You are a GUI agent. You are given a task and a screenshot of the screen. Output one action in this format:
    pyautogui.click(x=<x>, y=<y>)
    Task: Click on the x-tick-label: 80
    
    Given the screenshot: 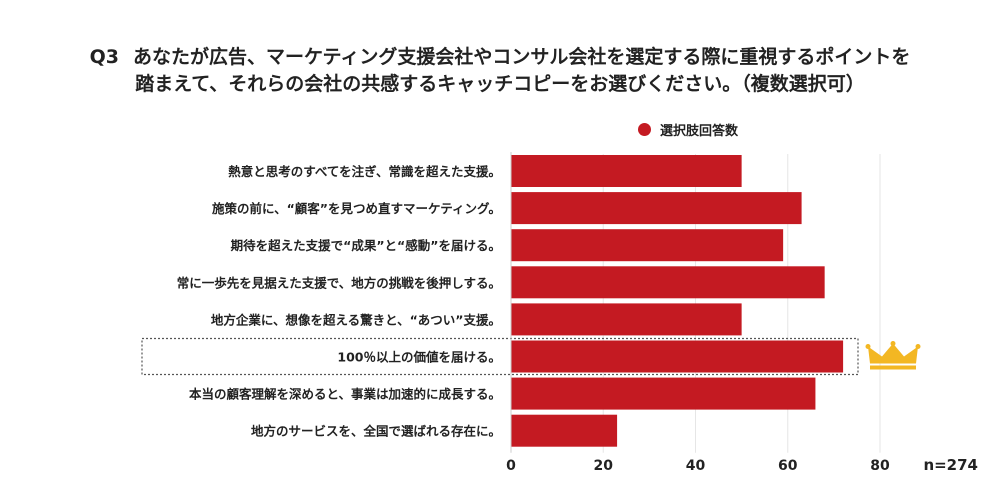 What is the action you would take?
    pyautogui.click(x=880, y=466)
    